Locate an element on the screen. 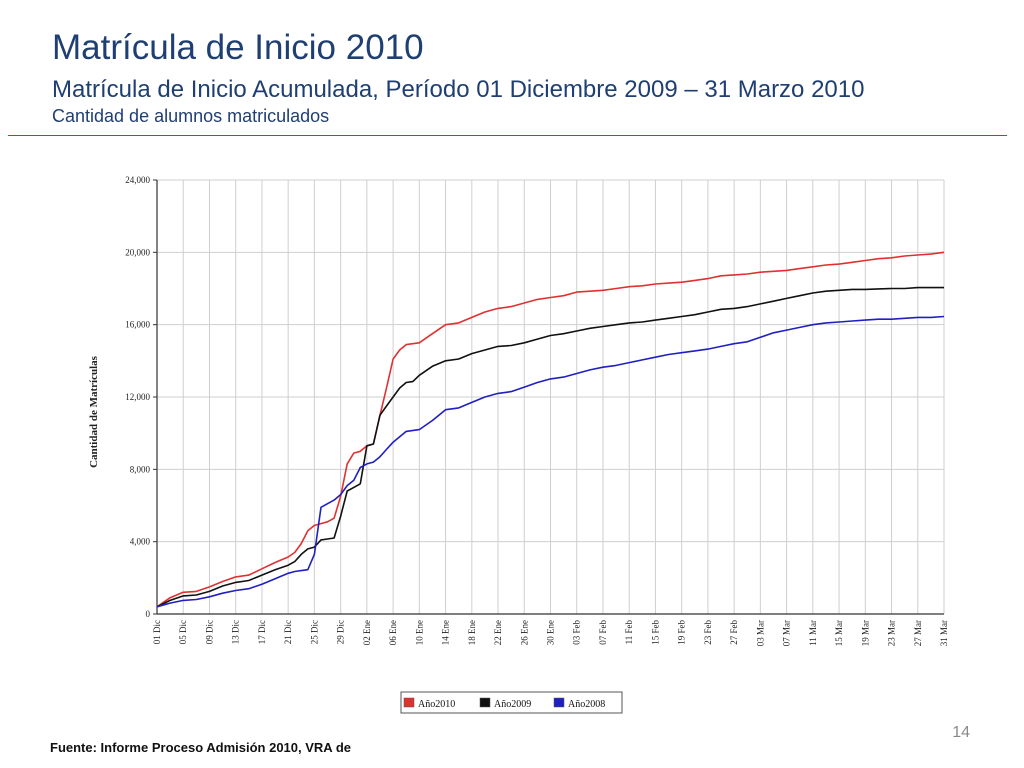 The height and width of the screenshot is (768, 1024). x-tick-label: 02 Ene is located at coordinates (367, 632).